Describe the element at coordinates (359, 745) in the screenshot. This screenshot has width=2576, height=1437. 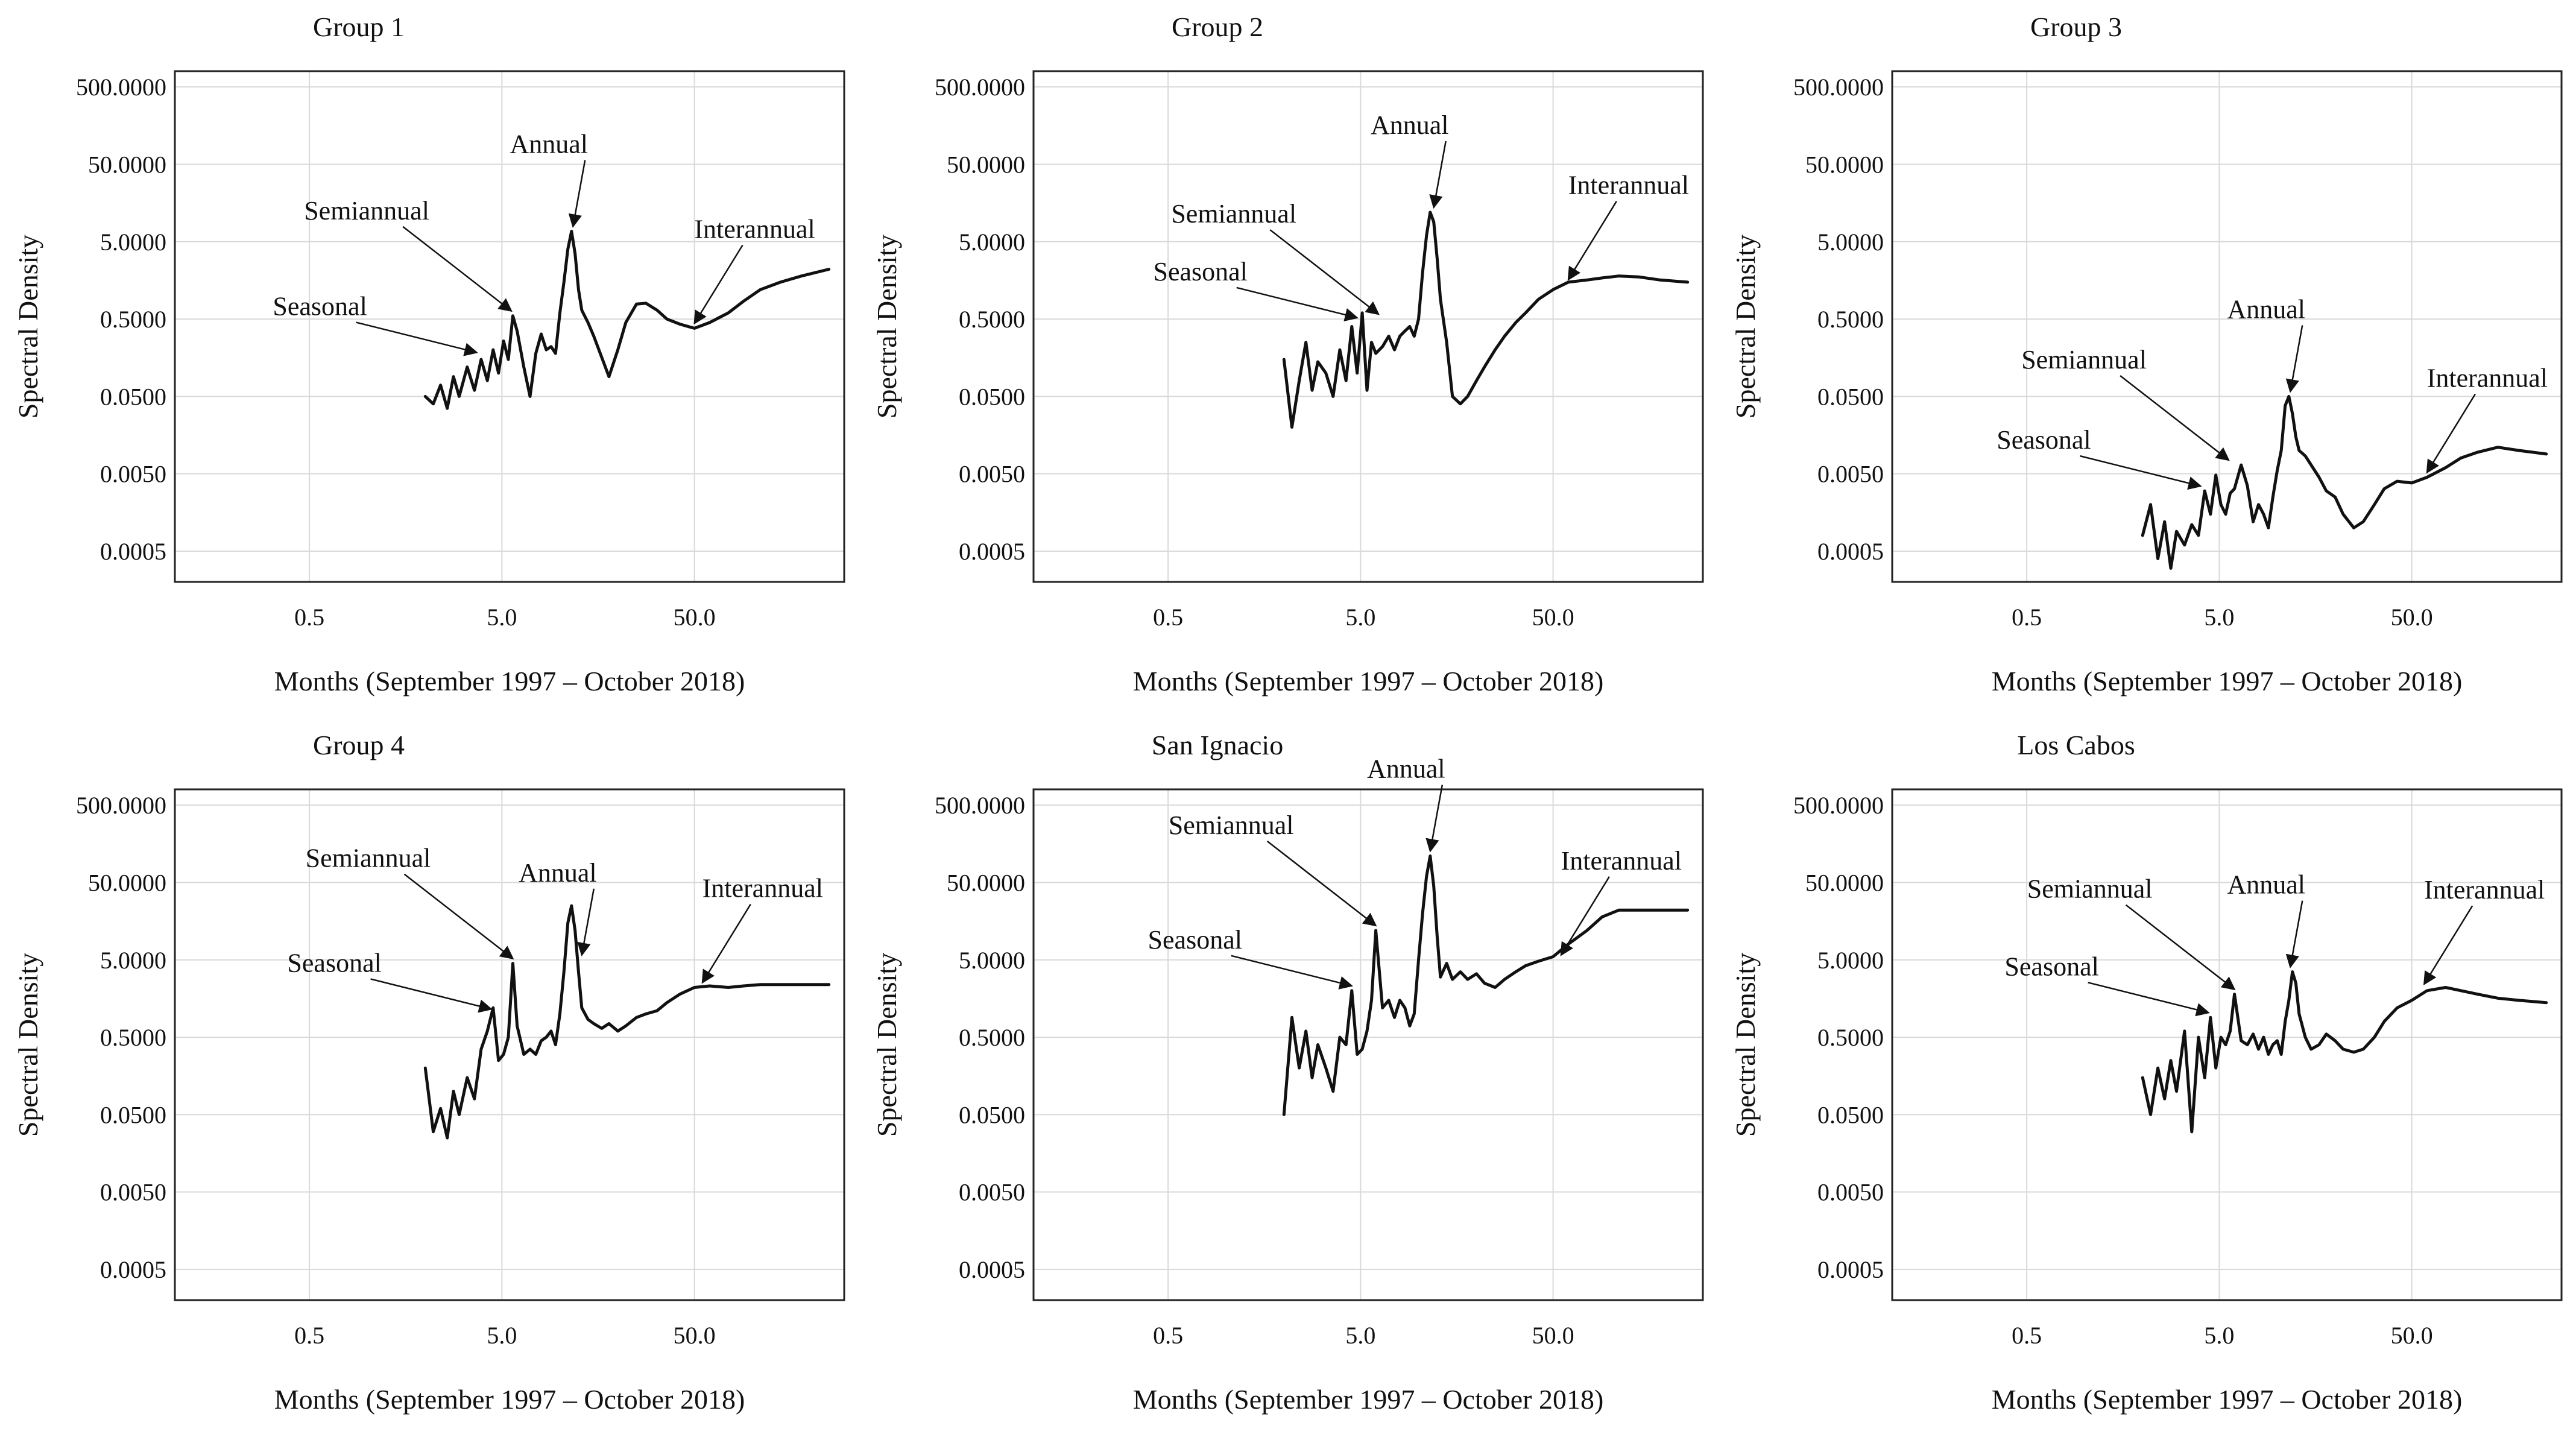
I see `chart-title: Group 4` at that location.